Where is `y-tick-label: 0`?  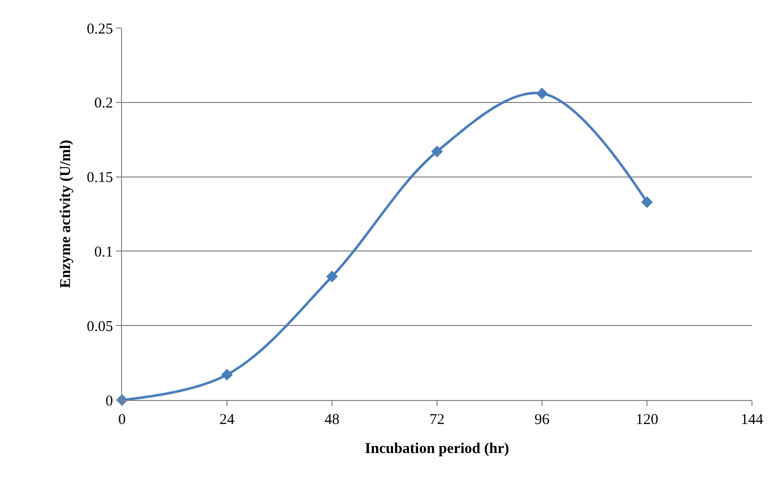
y-tick-label: 0 is located at coordinates (109, 401).